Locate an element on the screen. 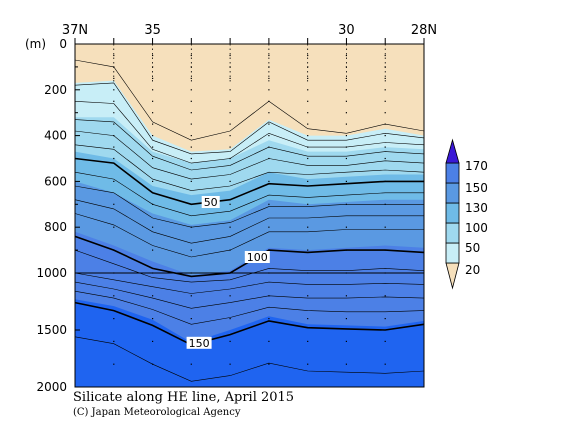 This screenshot has width=570, height=423. contour-label-150: 150 is located at coordinates (199, 343).